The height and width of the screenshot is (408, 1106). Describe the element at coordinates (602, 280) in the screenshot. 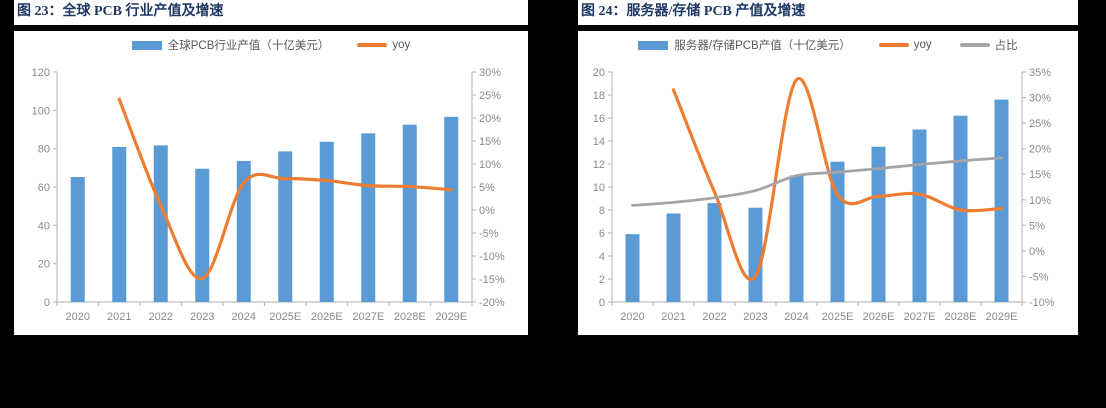

I see `y-axis-left-tick-label: 2` at that location.